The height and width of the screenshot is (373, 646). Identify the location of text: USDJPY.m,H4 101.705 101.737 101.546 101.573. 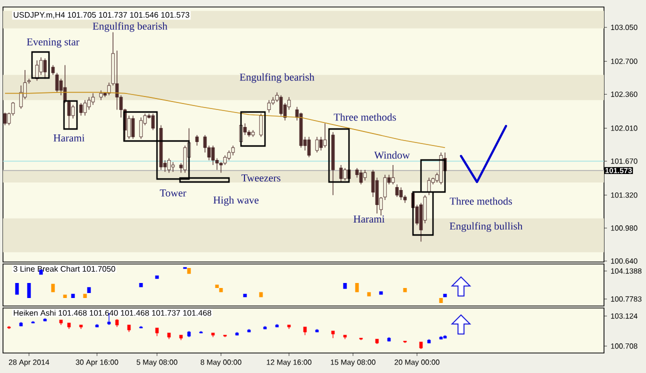
(102, 15).